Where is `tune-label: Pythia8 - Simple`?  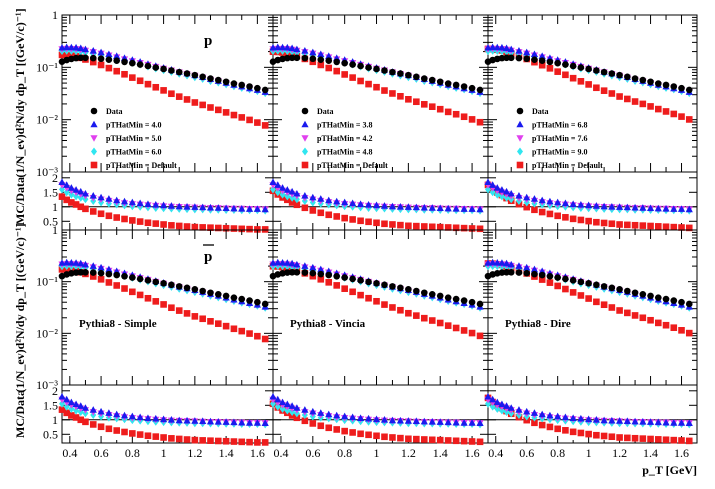 tune-label: Pythia8 - Simple is located at coordinates (118, 324).